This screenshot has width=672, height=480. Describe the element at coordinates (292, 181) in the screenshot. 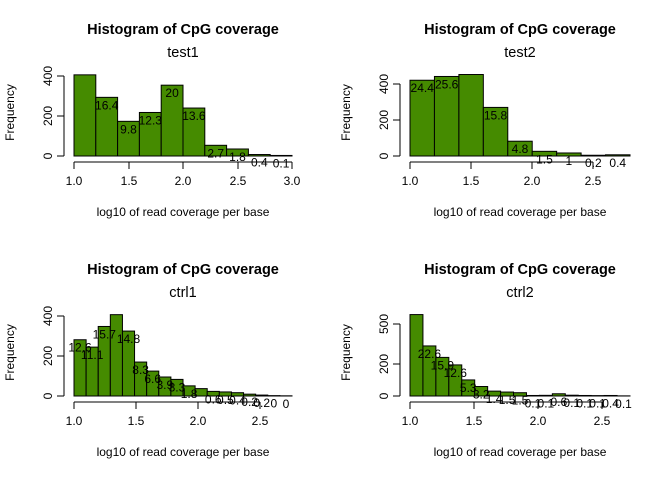

I see `x-tick-label: 3.0` at that location.